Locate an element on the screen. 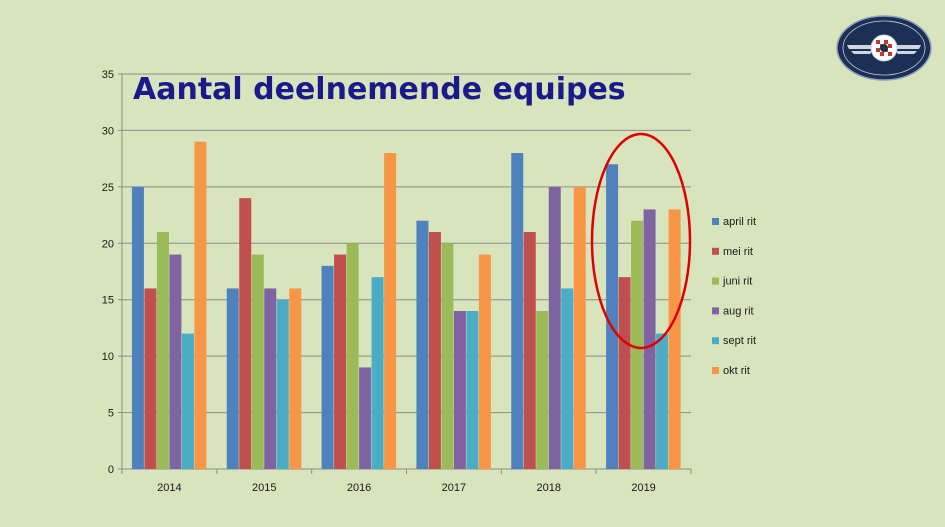 The width and height of the screenshot is (945, 527). bar-2014-april-rit is located at coordinates (137, 327).